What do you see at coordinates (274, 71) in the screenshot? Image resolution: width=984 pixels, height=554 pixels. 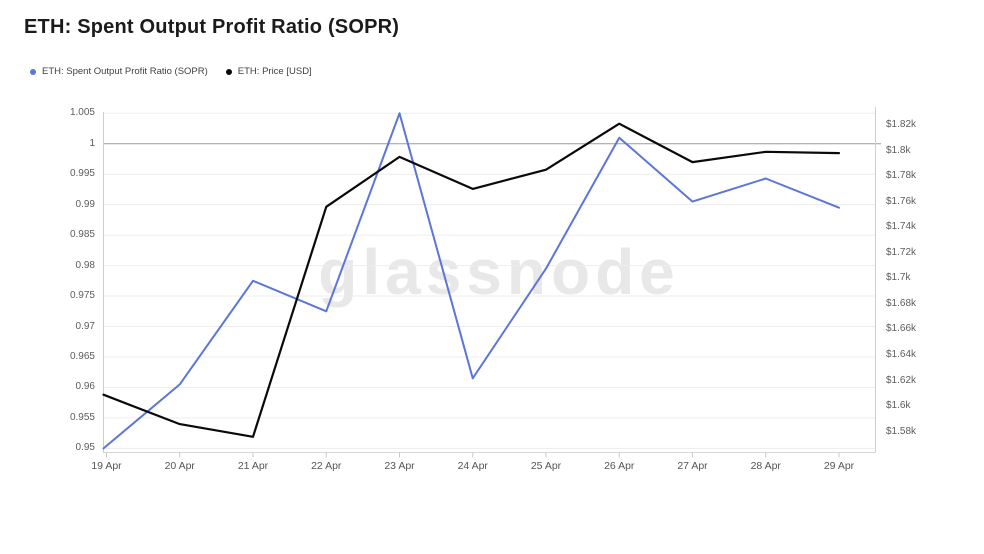 I see `legend-label-price: ETH: Price [USD]` at bounding box center [274, 71].